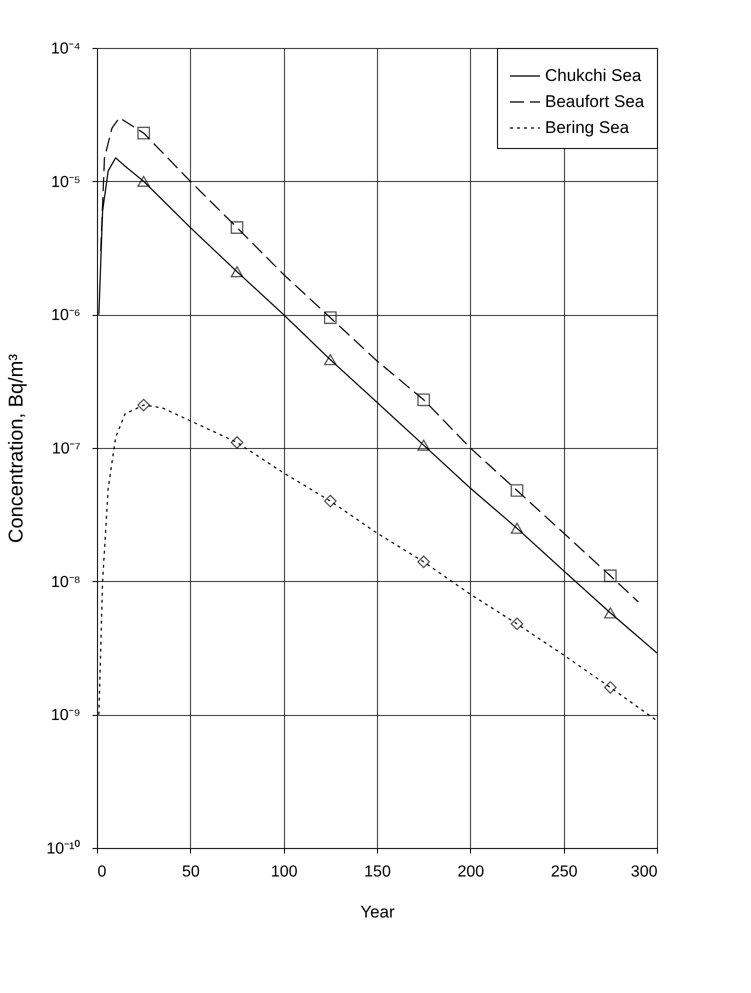 The image size is (751, 993). What do you see at coordinates (470, 872) in the screenshot?
I see `x-tick-label: 200` at bounding box center [470, 872].